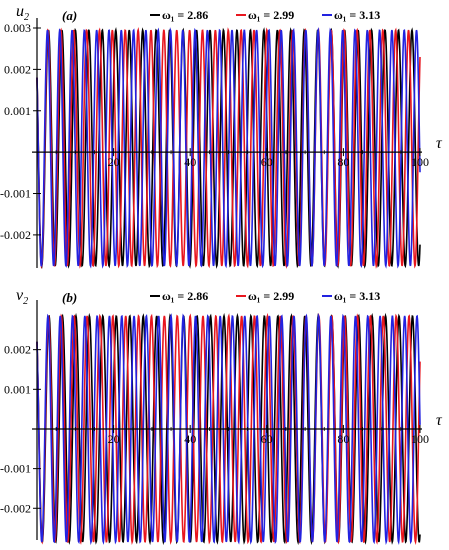 This screenshot has height=550, width=449. I want to click on y-axis-label: v2, so click(22, 297).